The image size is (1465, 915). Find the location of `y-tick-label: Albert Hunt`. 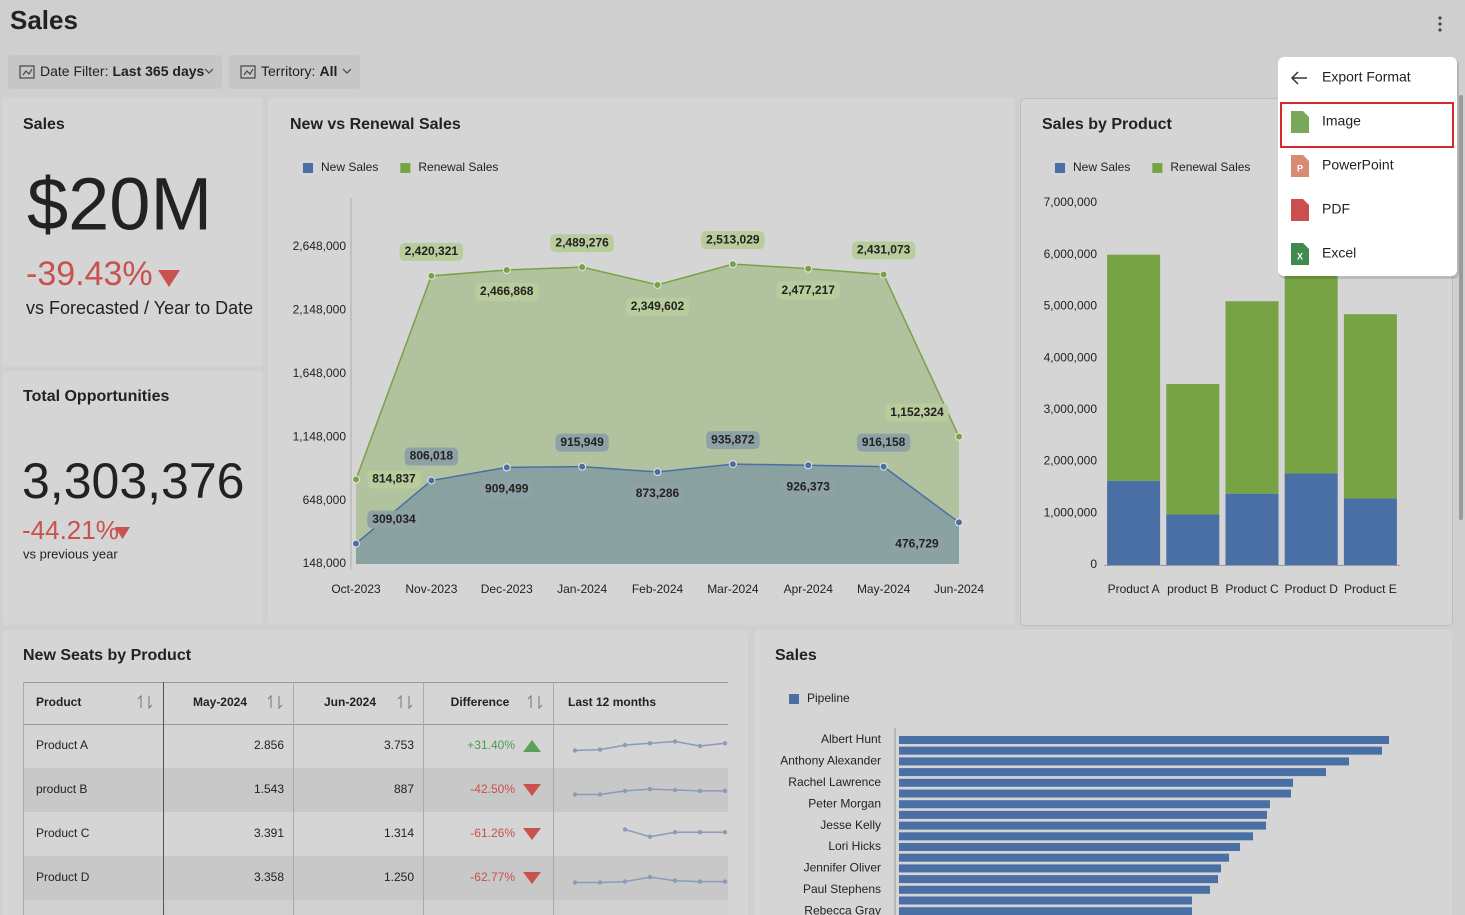

y-tick-label: Albert Hunt is located at coordinates (851, 739).